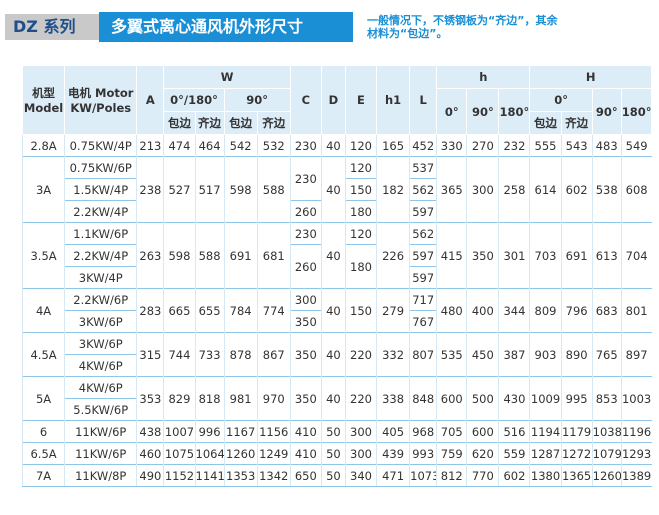  I want to click on header-text: KW/Poles, so click(101, 108).